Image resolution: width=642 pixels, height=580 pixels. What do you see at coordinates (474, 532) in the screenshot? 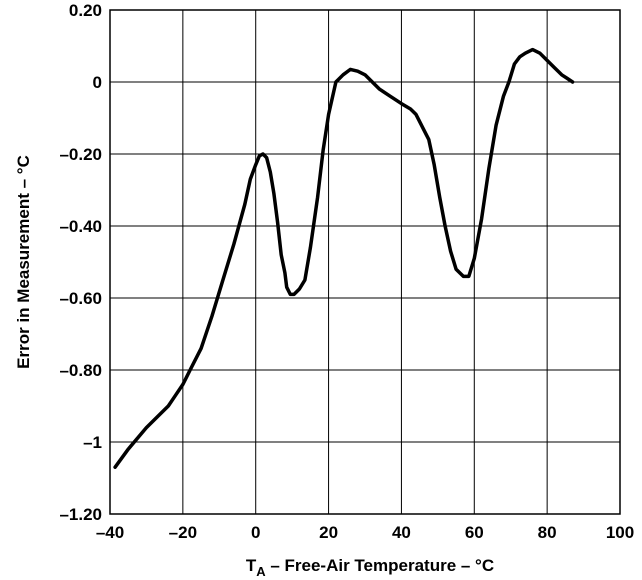
I see `x-tick-label: 60` at bounding box center [474, 532].